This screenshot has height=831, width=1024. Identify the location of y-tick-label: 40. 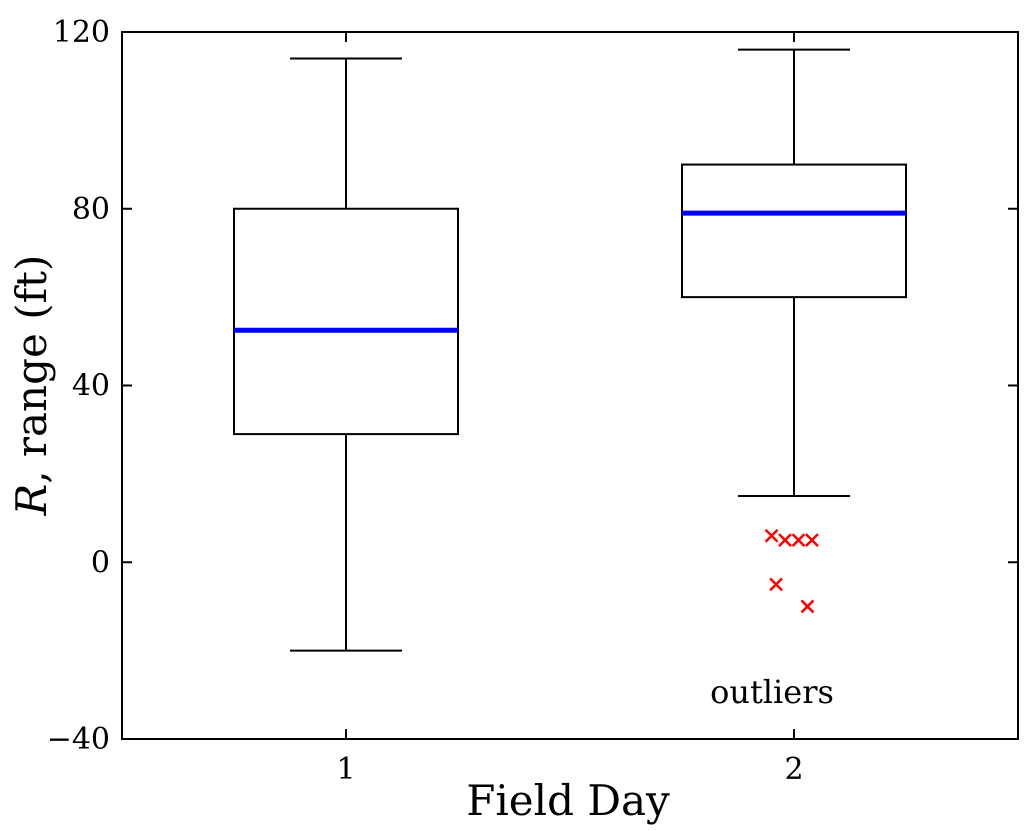
(91, 386).